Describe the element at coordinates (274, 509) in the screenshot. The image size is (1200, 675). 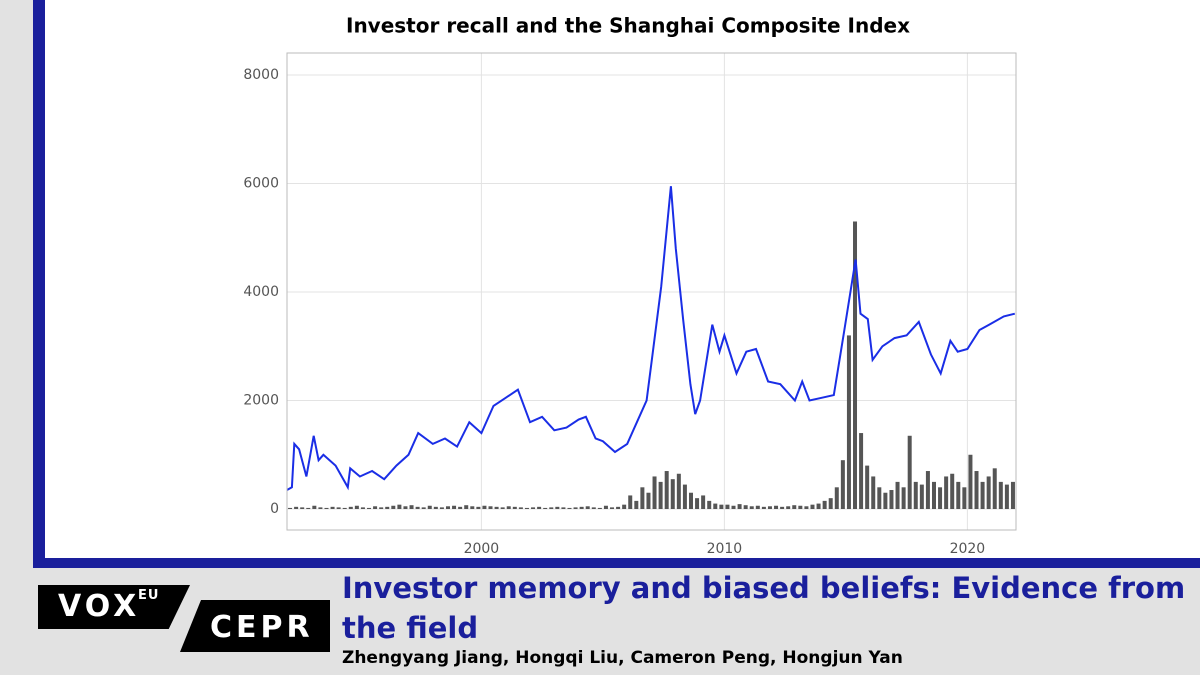
I see `y-tick-label: 0` at that location.